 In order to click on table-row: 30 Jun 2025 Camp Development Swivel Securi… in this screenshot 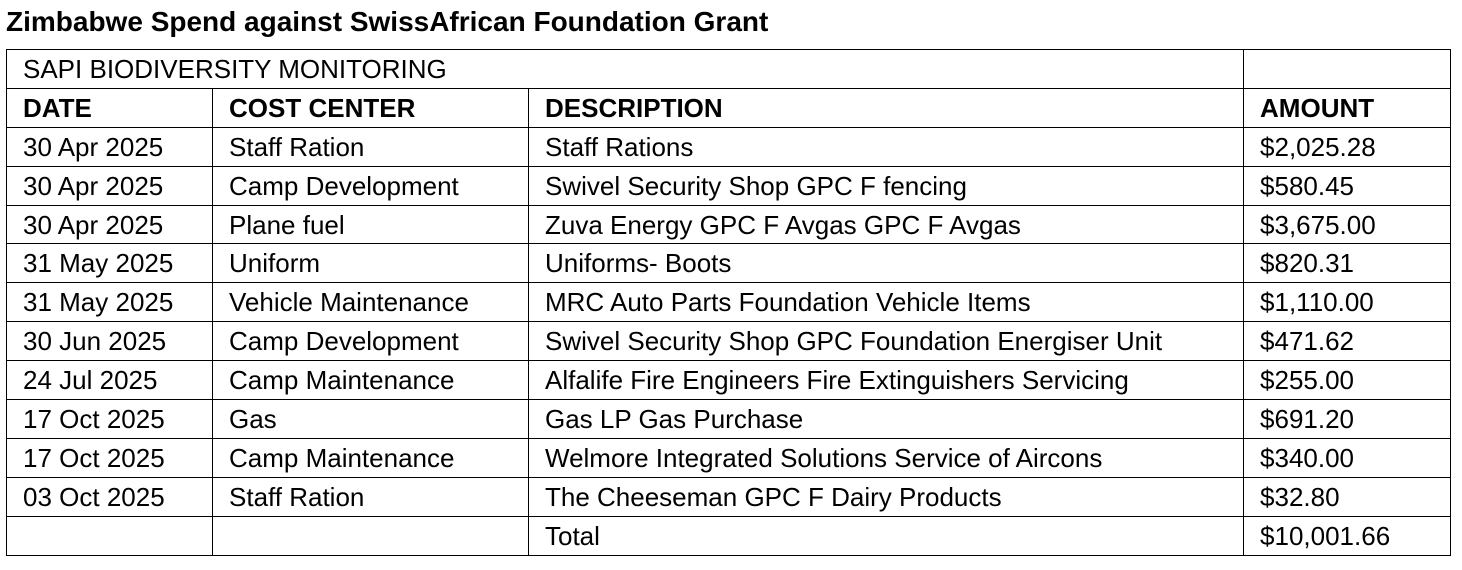, I will do `click(729, 341)`.